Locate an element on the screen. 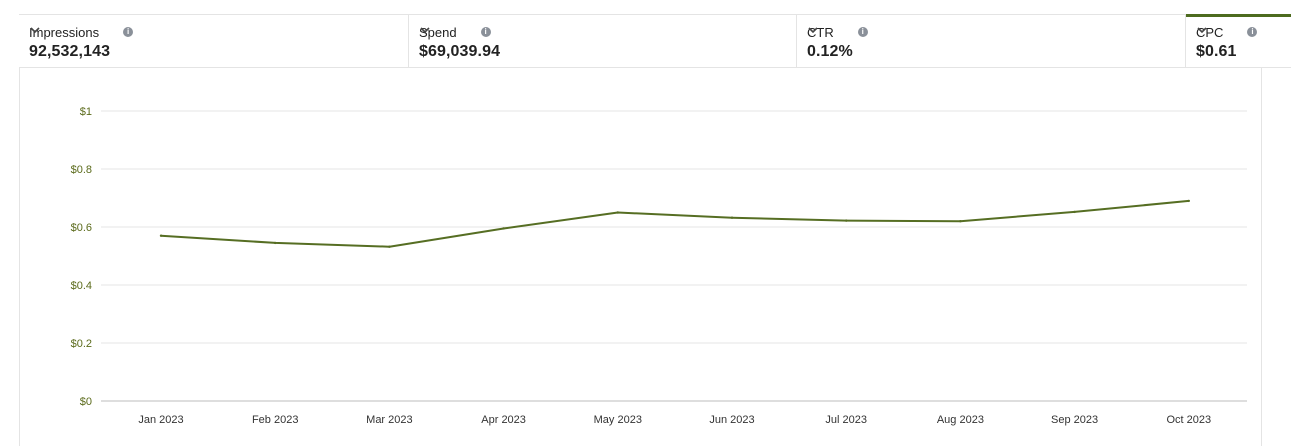  metric-value: 0.12% is located at coordinates (830, 51).